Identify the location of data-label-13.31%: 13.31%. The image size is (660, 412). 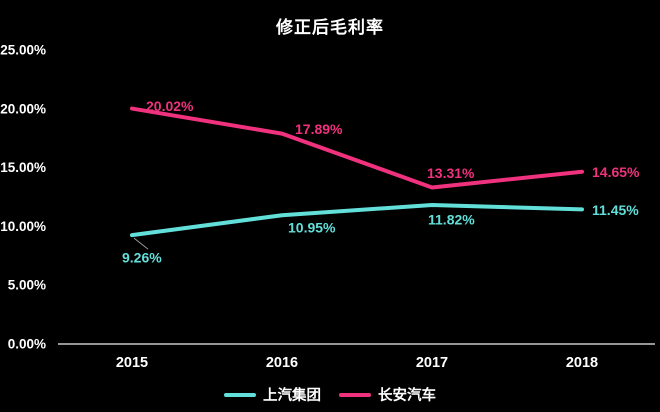
(451, 173).